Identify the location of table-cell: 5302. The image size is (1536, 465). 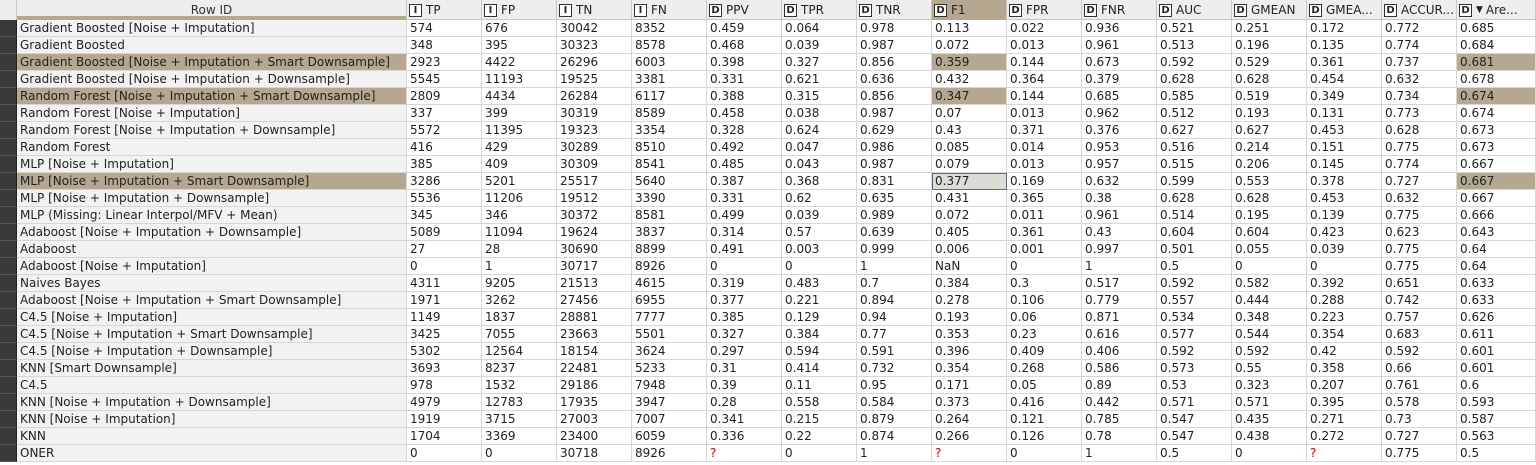
(444, 351).